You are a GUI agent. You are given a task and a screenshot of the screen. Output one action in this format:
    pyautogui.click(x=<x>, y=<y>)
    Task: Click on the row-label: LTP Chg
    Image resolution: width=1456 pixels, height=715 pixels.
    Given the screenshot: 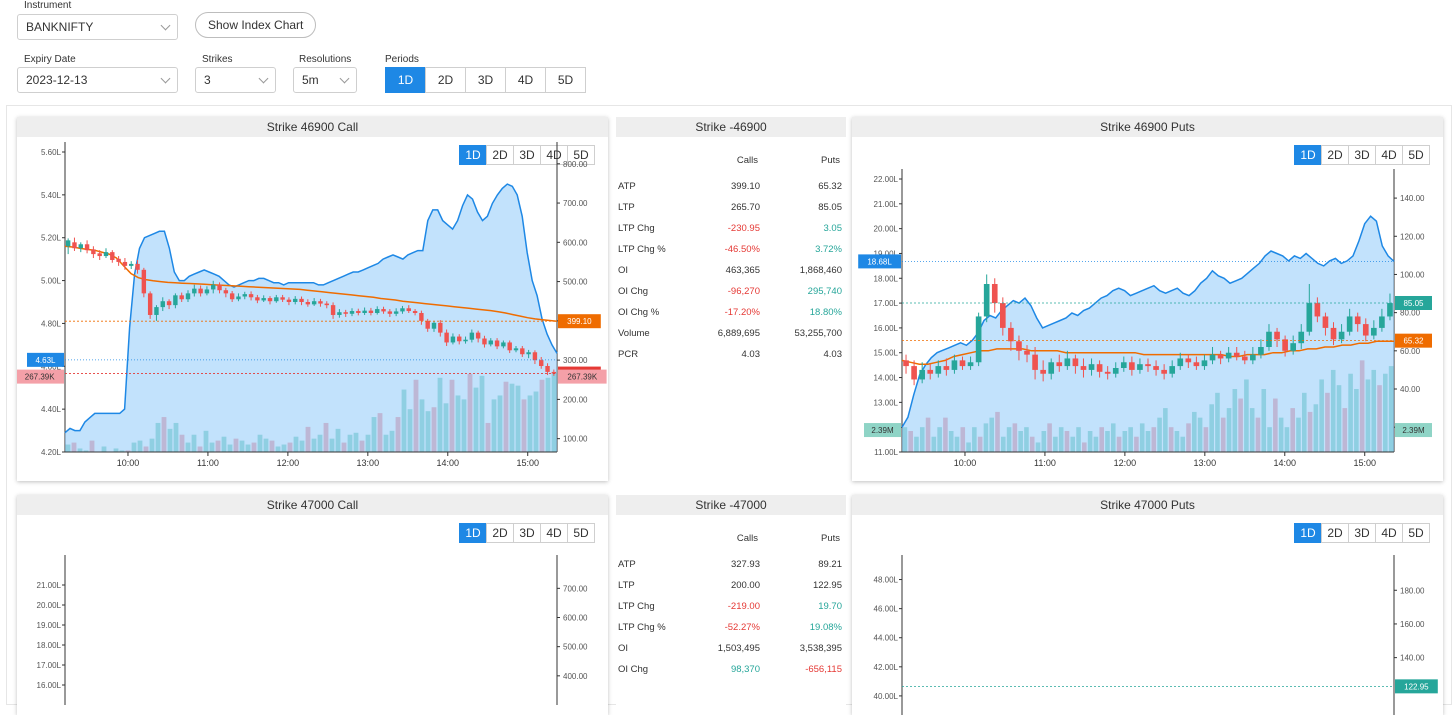 What is the action you would take?
    pyautogui.click(x=636, y=228)
    